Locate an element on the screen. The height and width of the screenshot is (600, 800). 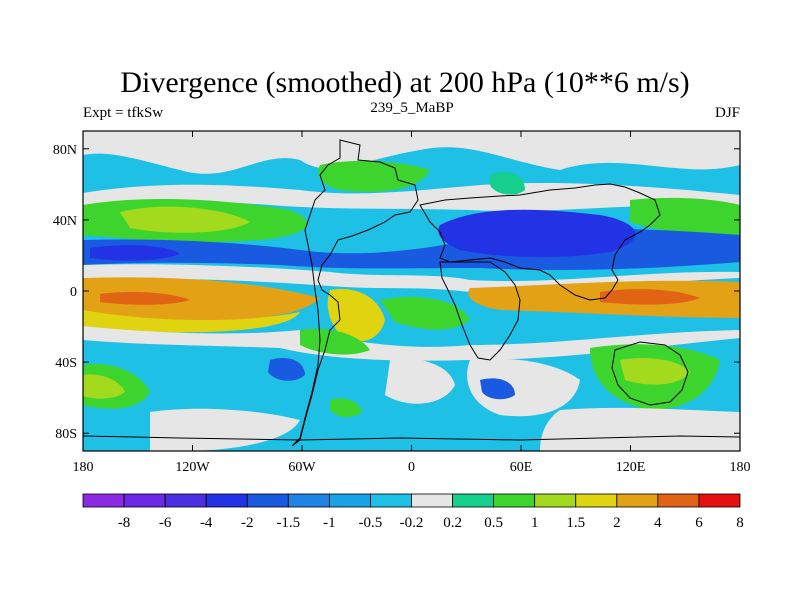
field-nh-yellowgreen is located at coordinates (185, 219).